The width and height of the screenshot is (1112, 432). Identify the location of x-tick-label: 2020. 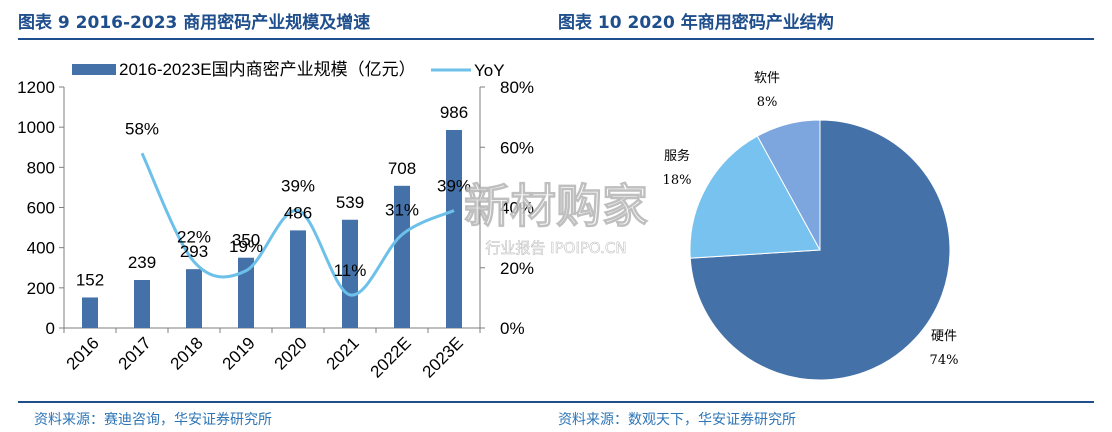
(291, 353).